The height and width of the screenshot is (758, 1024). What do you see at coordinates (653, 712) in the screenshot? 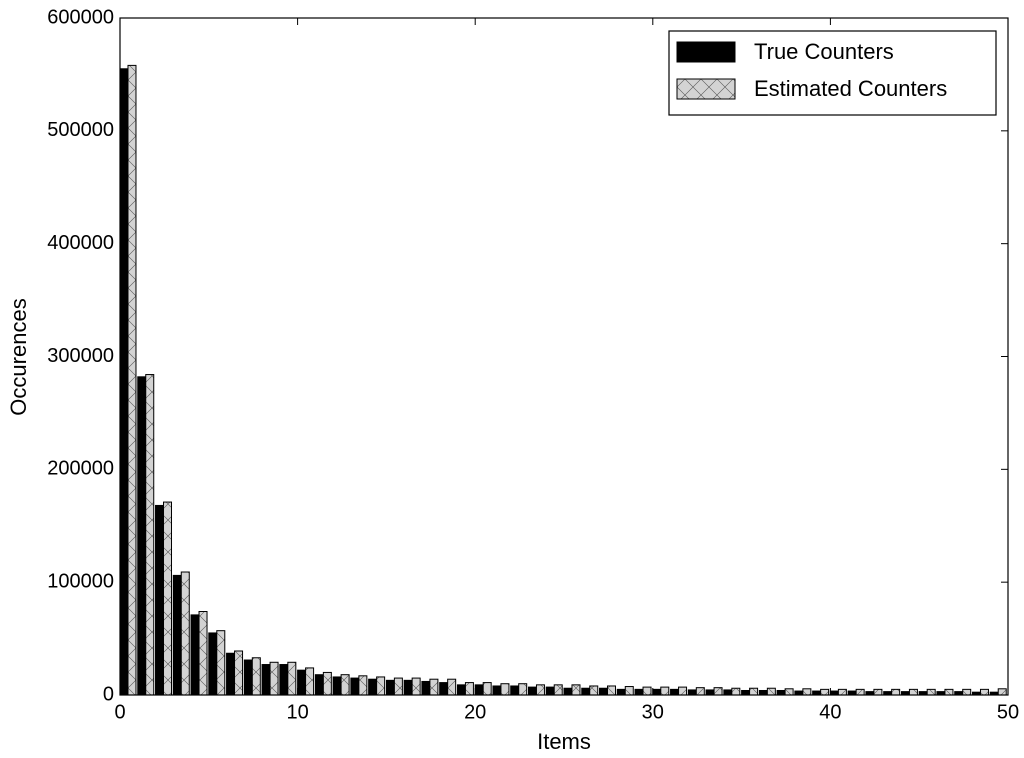
I see `x-tick-label: 30` at bounding box center [653, 712].